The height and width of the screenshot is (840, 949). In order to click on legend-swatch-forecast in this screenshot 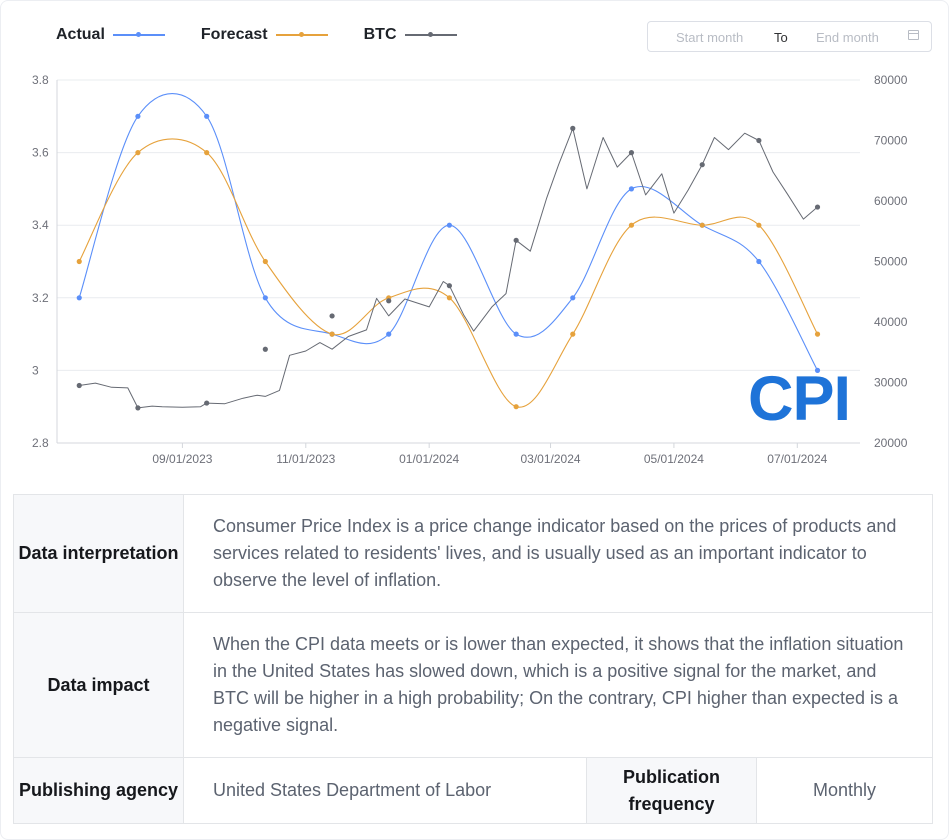, I will do `click(301, 35)`.